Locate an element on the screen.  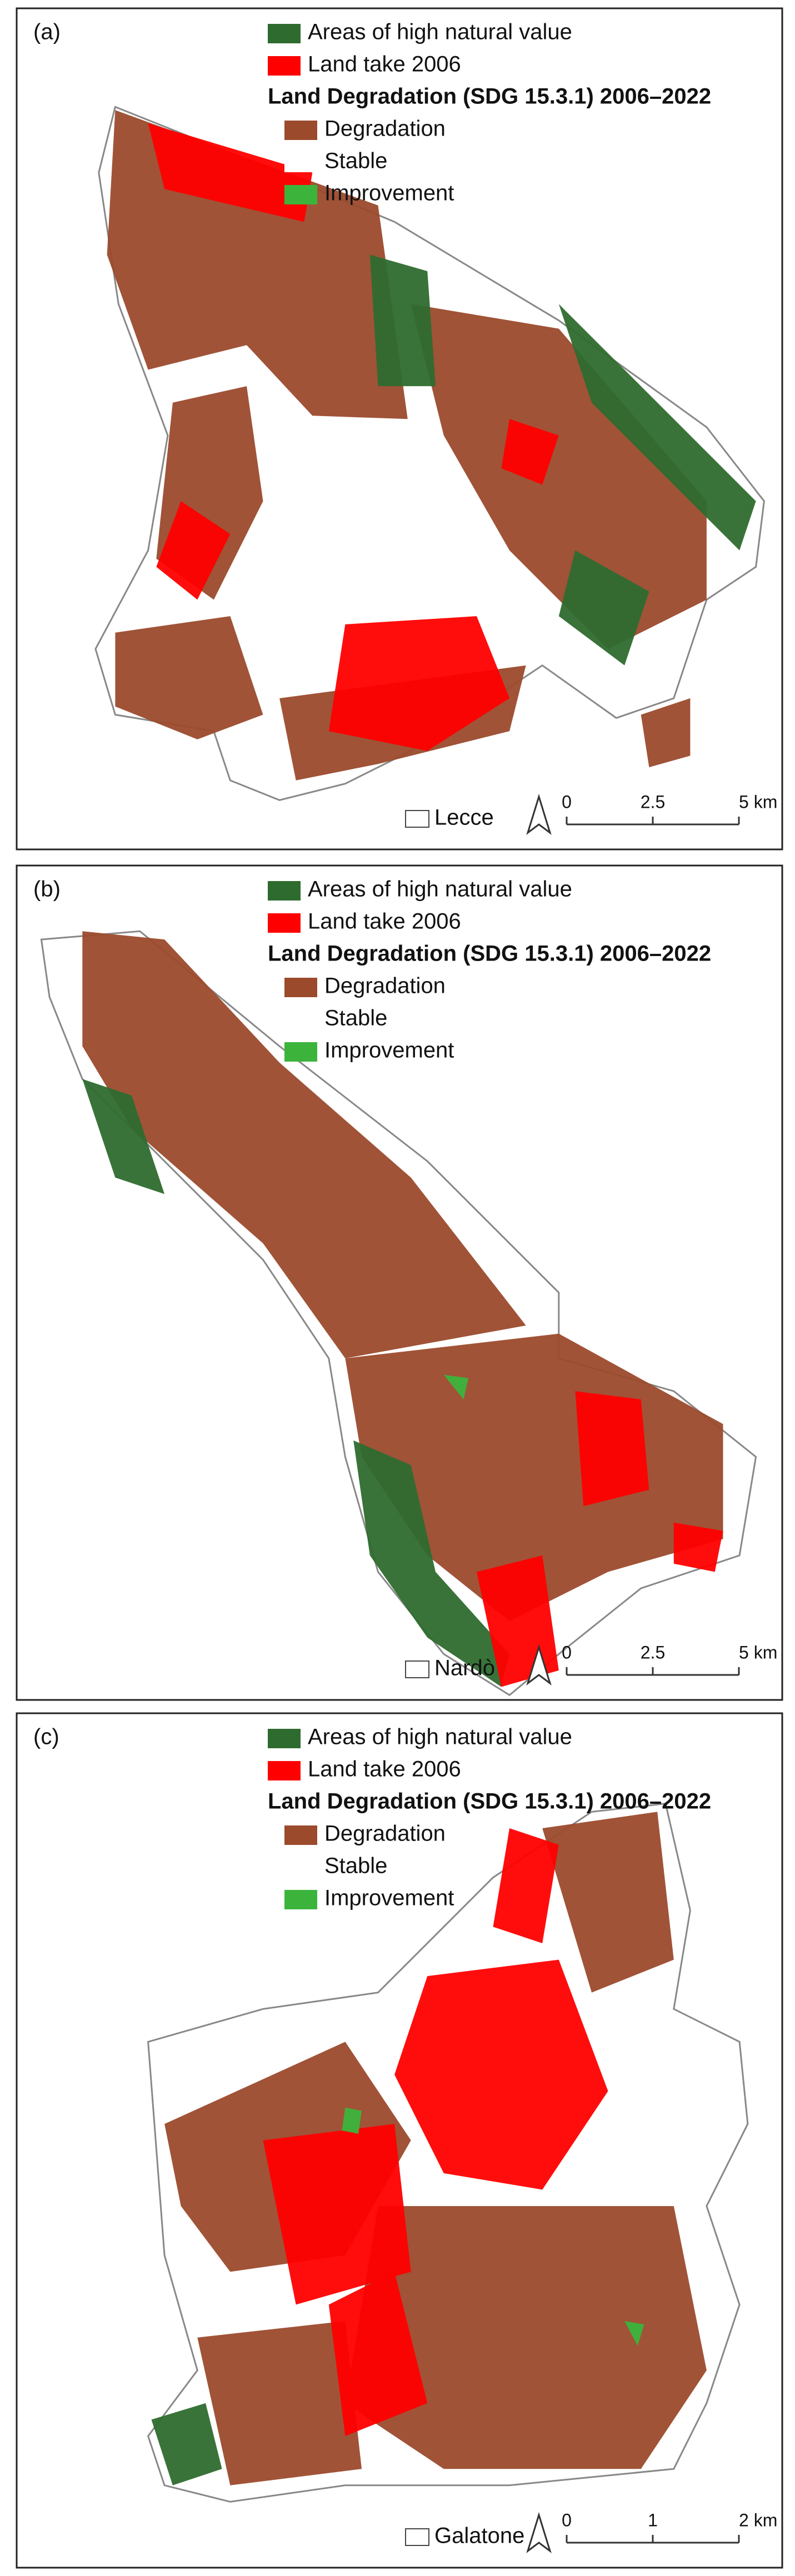
place-label: Nardò is located at coordinates (465, 1668).